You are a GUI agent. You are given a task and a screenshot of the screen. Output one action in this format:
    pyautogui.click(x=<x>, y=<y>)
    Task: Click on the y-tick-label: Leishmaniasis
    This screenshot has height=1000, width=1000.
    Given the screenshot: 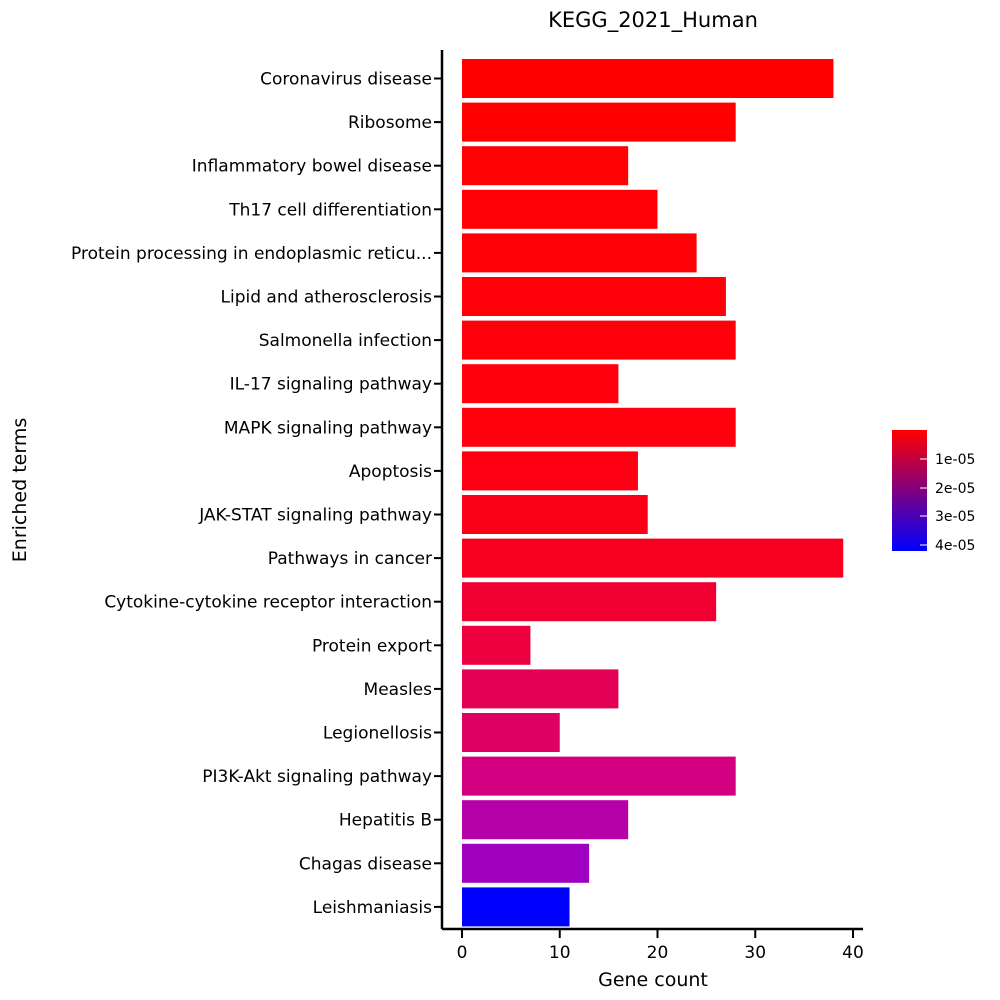 What is the action you would take?
    pyautogui.click(x=372, y=908)
    